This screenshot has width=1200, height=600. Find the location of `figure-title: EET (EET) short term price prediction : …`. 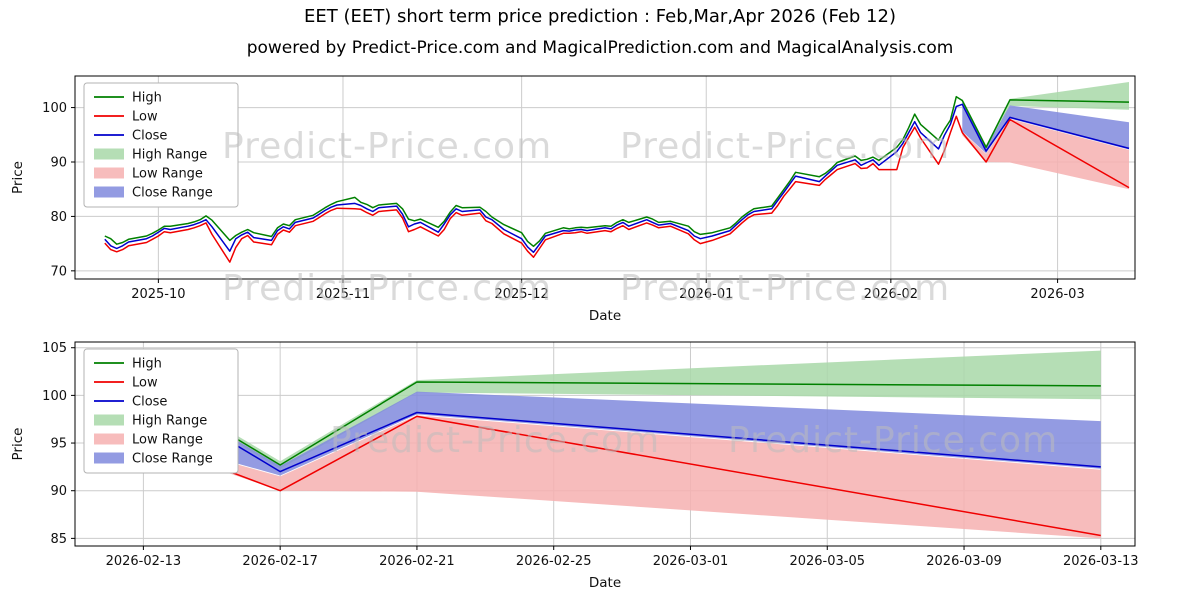

figure-title: EET (EET) short term price prediction : … is located at coordinates (600, 16).